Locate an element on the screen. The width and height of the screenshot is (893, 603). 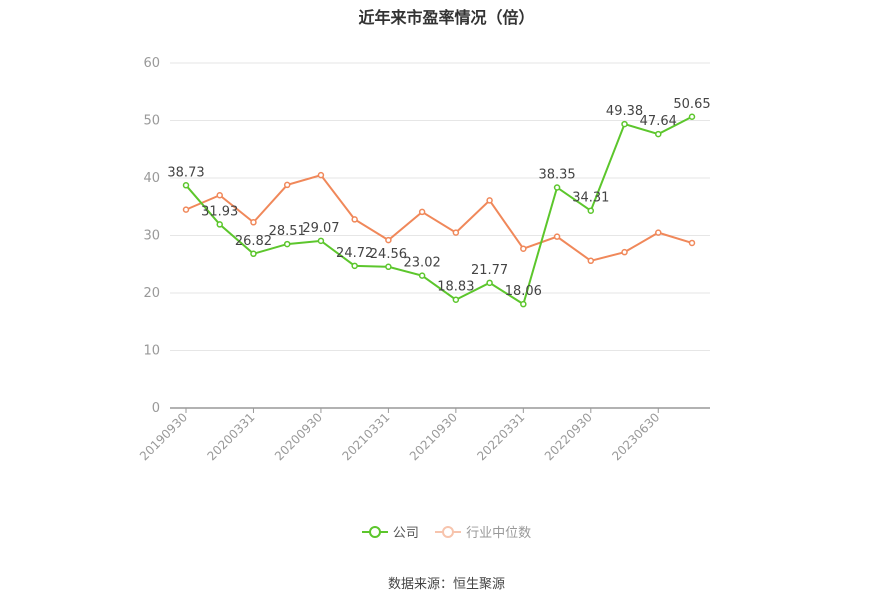
x-tick-label: 20200930 is located at coordinates (298, 436).